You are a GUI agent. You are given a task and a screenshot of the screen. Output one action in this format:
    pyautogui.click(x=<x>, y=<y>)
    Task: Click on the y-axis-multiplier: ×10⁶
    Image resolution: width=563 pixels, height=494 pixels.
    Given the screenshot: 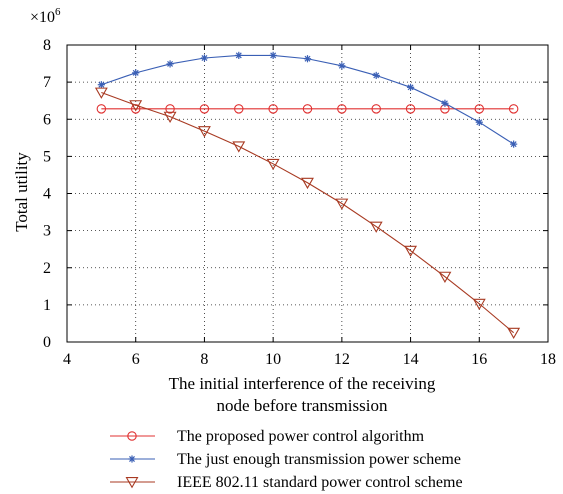 What is the action you would take?
    pyautogui.click(x=45, y=16)
    